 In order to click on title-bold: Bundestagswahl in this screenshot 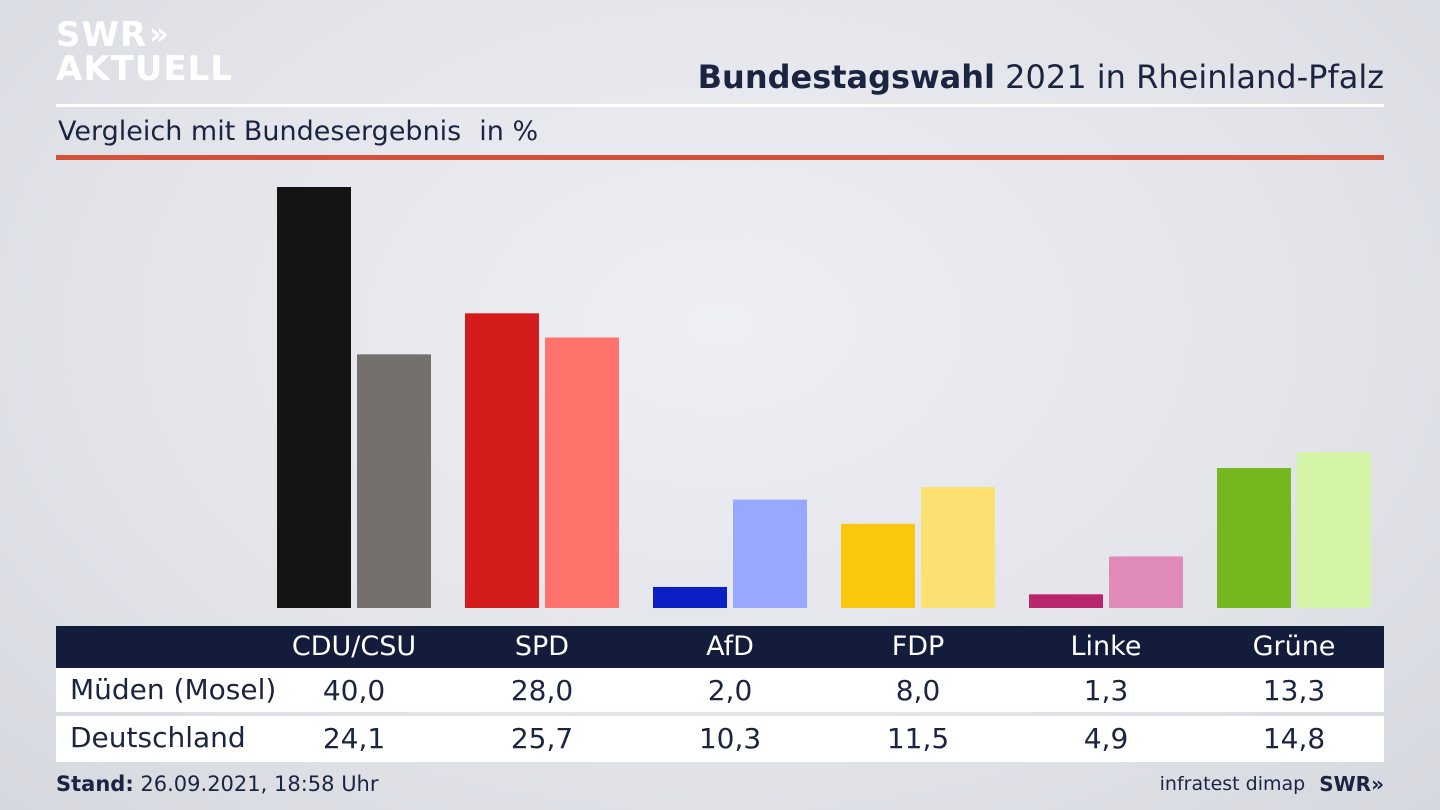, I will do `click(846, 77)`.